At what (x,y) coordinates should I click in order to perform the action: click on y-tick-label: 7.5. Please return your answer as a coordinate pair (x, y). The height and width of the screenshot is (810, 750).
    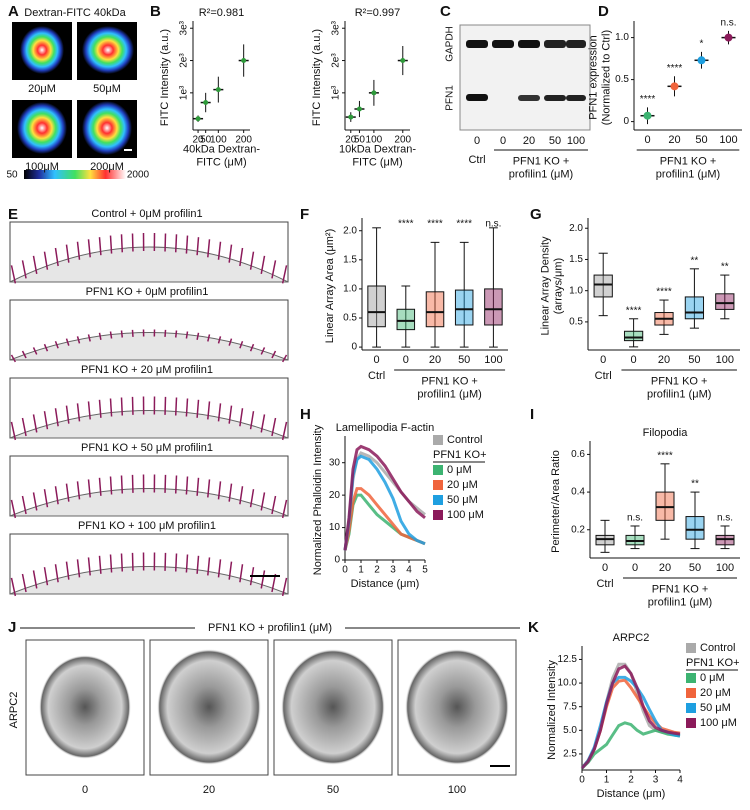
    Looking at the image, I should click on (570, 706).